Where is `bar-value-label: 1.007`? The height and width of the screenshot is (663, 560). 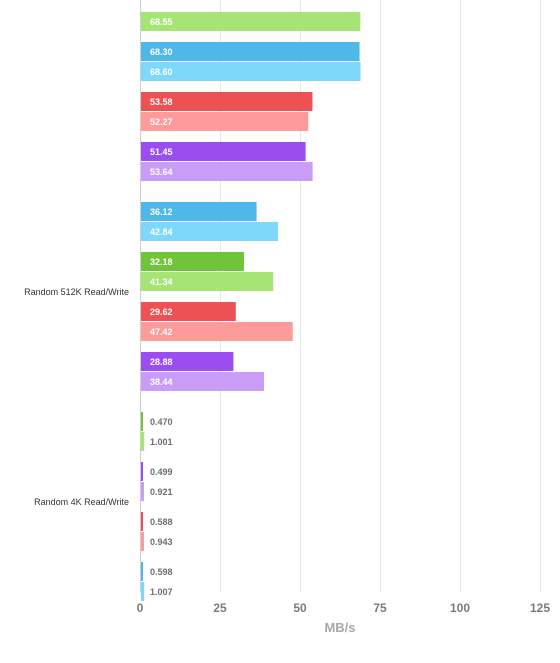 bar-value-label: 1.007 is located at coordinates (161, 592).